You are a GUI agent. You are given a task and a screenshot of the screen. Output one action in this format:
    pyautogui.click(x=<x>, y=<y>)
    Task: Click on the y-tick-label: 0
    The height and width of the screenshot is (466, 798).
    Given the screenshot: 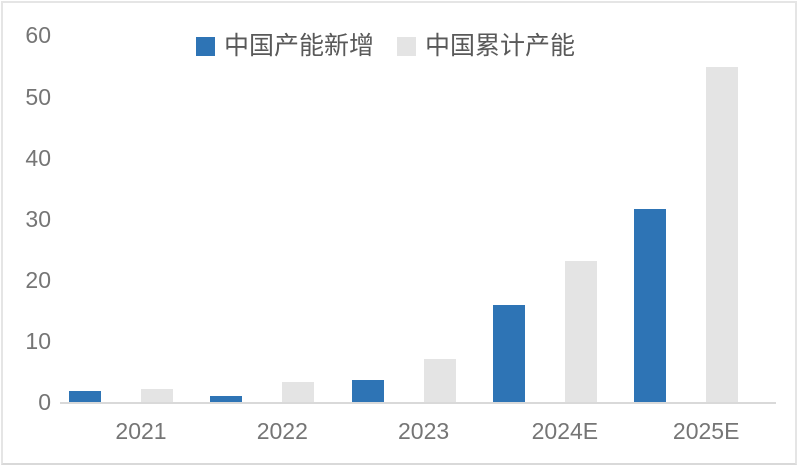 What is the action you would take?
    pyautogui.click(x=44, y=402)
    